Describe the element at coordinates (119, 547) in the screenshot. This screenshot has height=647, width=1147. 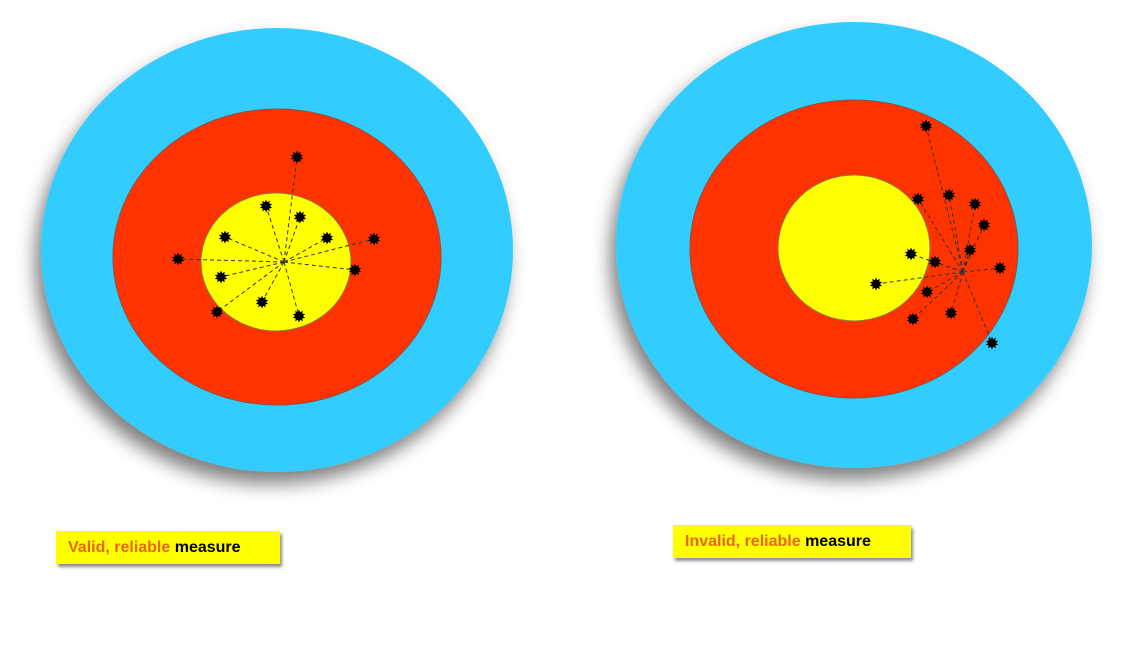
I see `caption-lead: Valid, reliable` at that location.